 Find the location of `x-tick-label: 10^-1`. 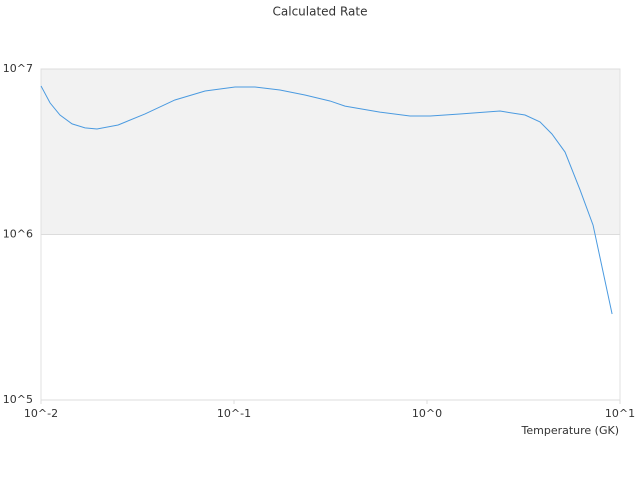

x-tick-label: 10^-1 is located at coordinates (234, 413).